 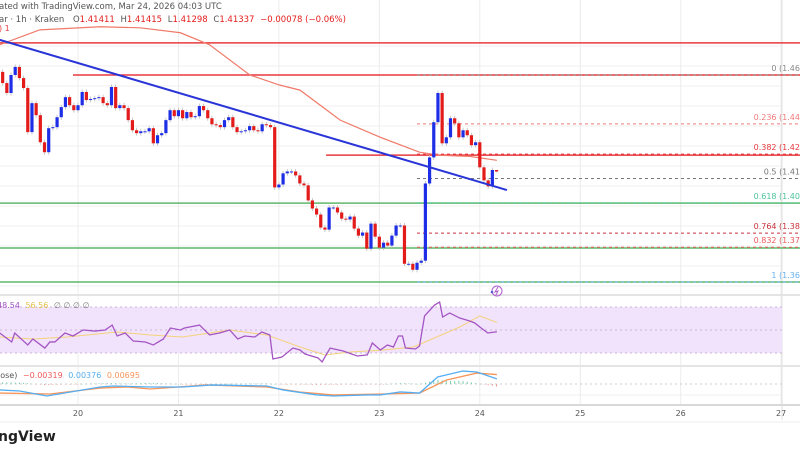 What do you see at coordinates (496, 291) in the screenshot?
I see `alert-icon` at bounding box center [496, 291].